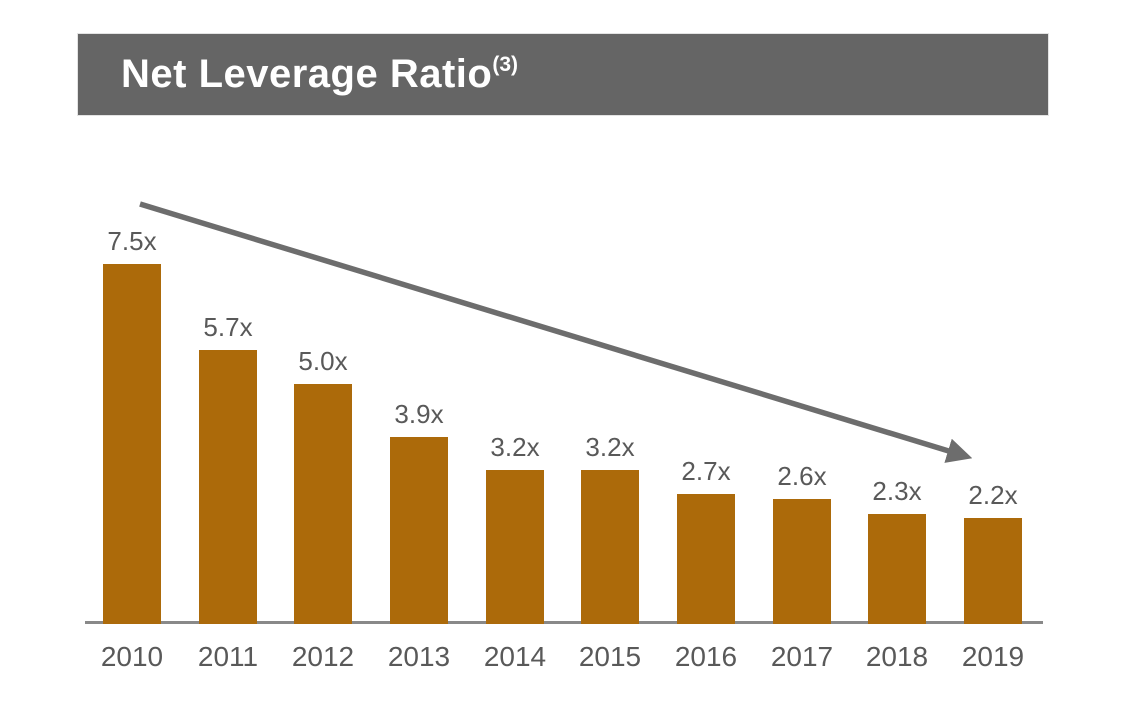 This screenshot has height=712, width=1121. What do you see at coordinates (802, 656) in the screenshot?
I see `x-axis-tick-label: 2017` at bounding box center [802, 656].